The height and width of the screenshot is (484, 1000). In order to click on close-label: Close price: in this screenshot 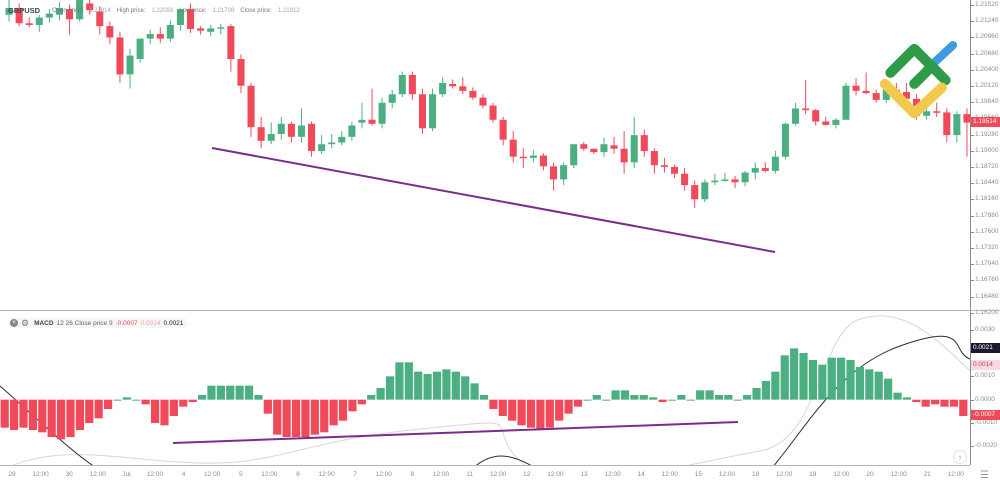, I will do `click(256, 10)`.